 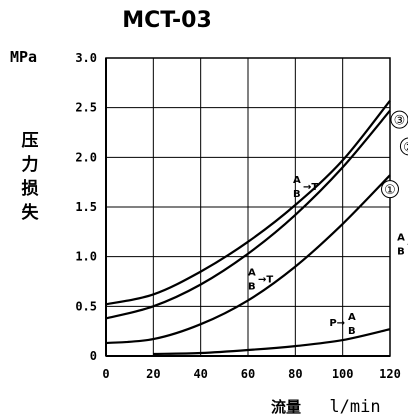 What do you see at coordinates (394, 154) in the screenshot?
I see `curve-markers: ③ ② ①` at bounding box center [394, 154].